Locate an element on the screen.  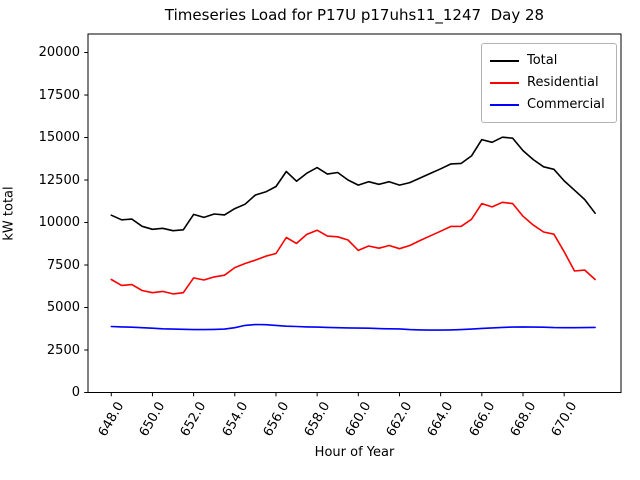
legend-item-commercial: Commercial is located at coordinates (549, 105).